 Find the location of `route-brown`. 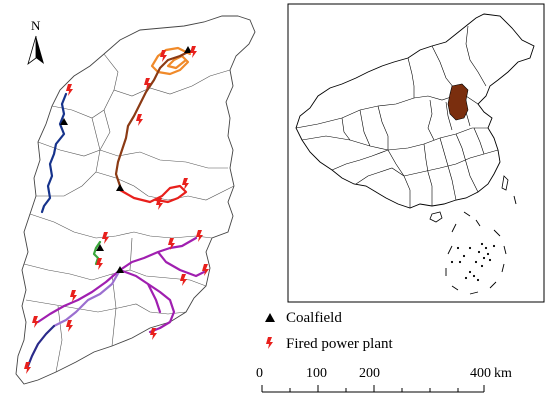

route-brown is located at coordinates (152, 119).